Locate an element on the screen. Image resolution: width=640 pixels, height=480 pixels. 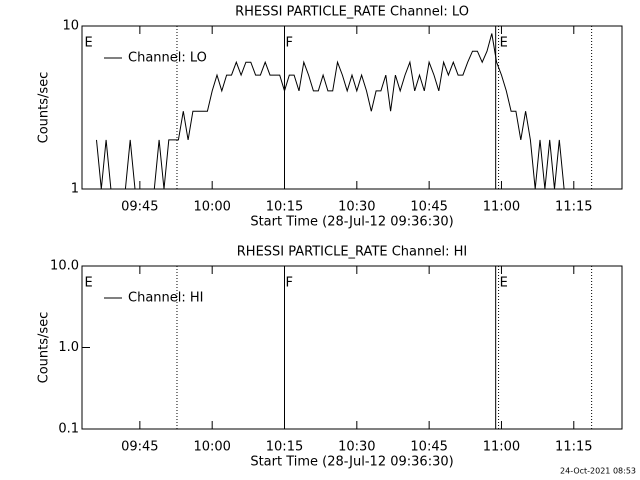
chart-title: RHESSI PARTICLE_RATE Channel: LO is located at coordinates (352, 12).